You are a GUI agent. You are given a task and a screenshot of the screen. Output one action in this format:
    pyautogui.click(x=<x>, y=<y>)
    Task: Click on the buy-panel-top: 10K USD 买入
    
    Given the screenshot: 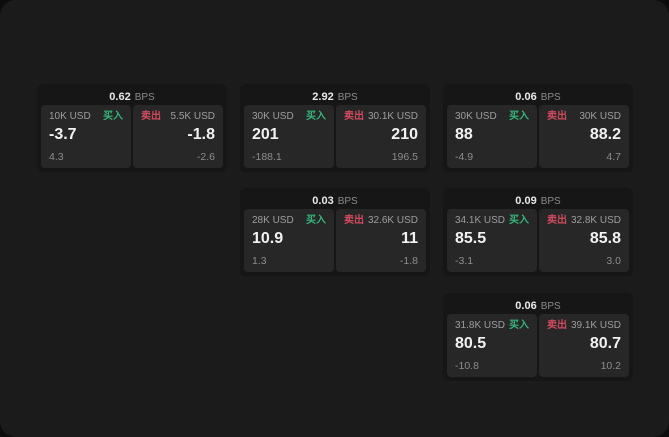 What is the action you would take?
    pyautogui.click(x=86, y=117)
    